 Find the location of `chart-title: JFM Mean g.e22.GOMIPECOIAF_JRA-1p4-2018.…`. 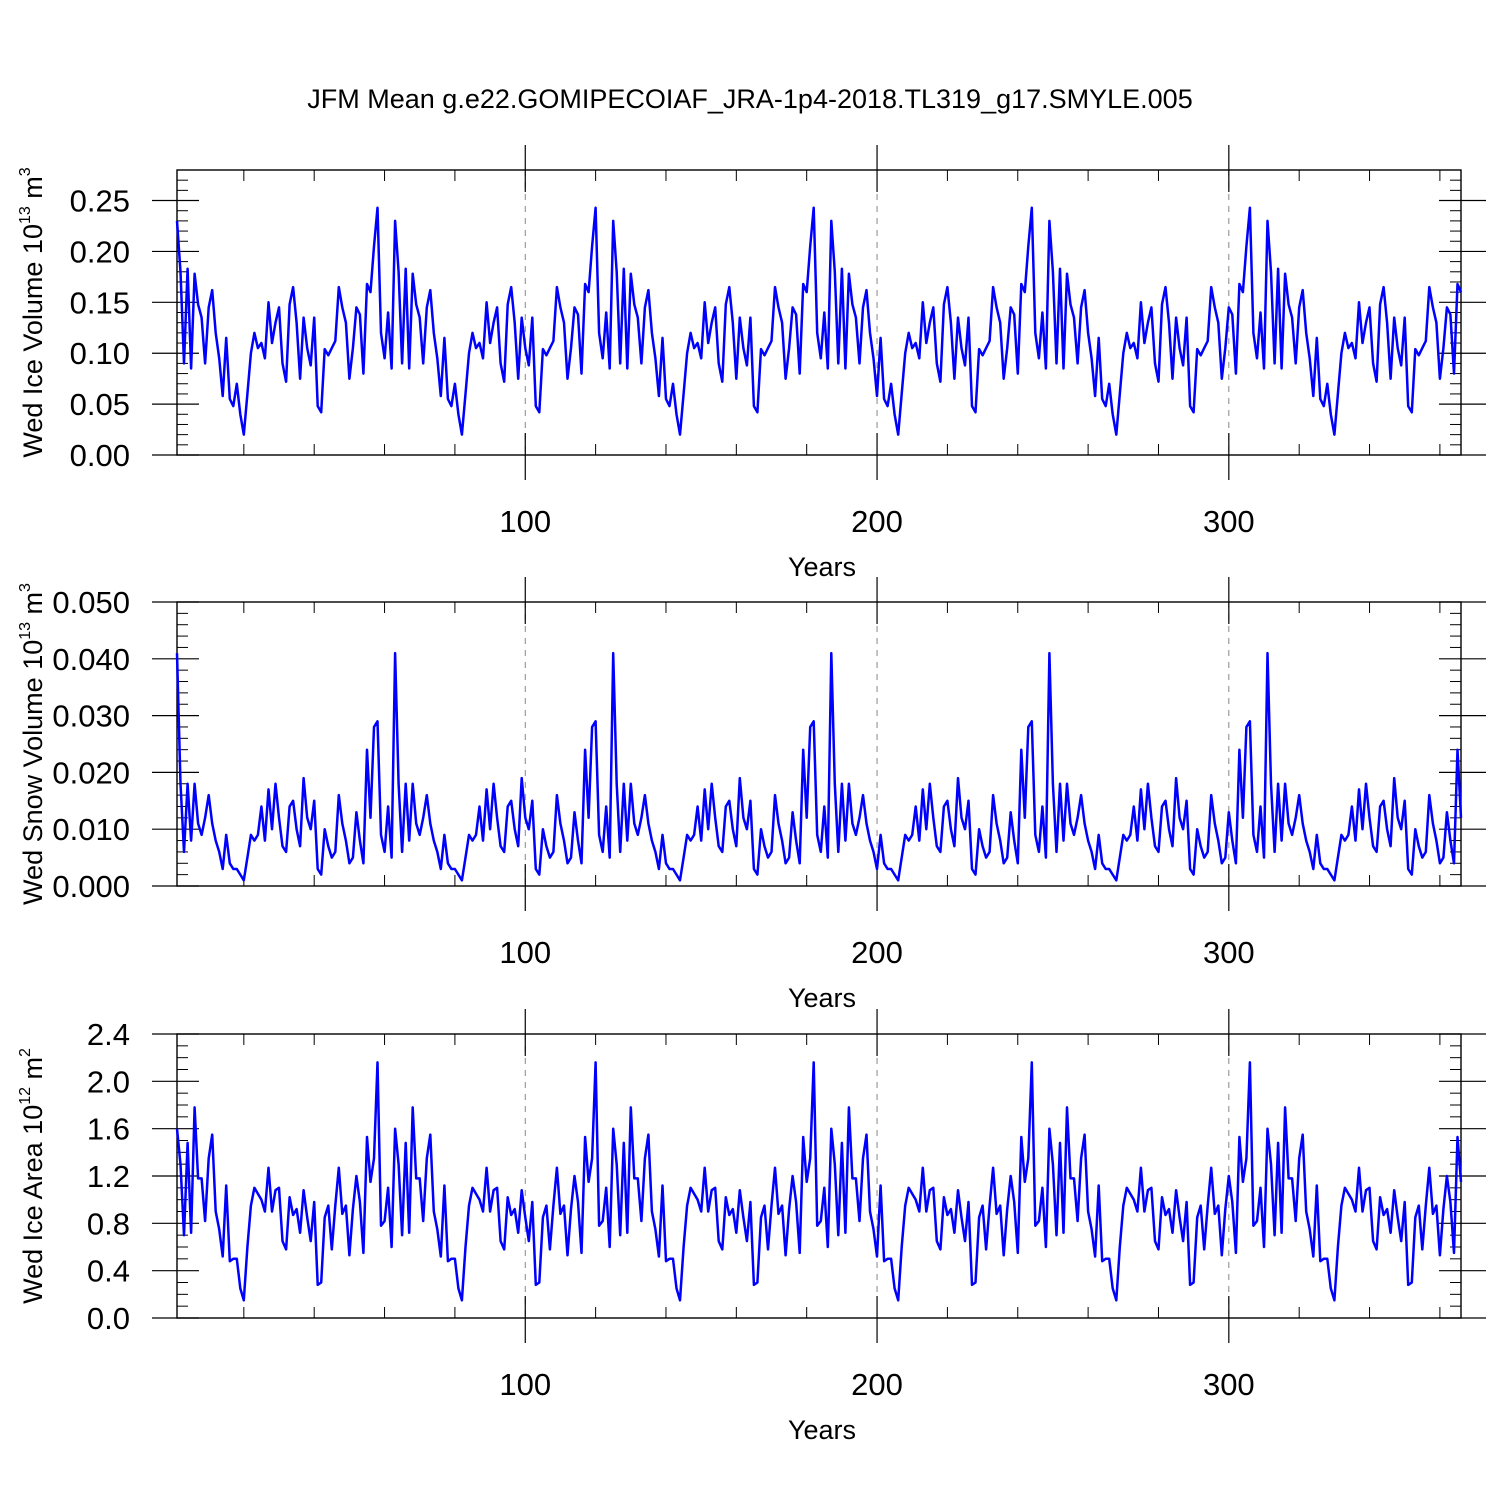

chart-title: JFM Mean g.e22.GOMIPECOIAF_JRA-1p4-2018.… is located at coordinates (749, 99).